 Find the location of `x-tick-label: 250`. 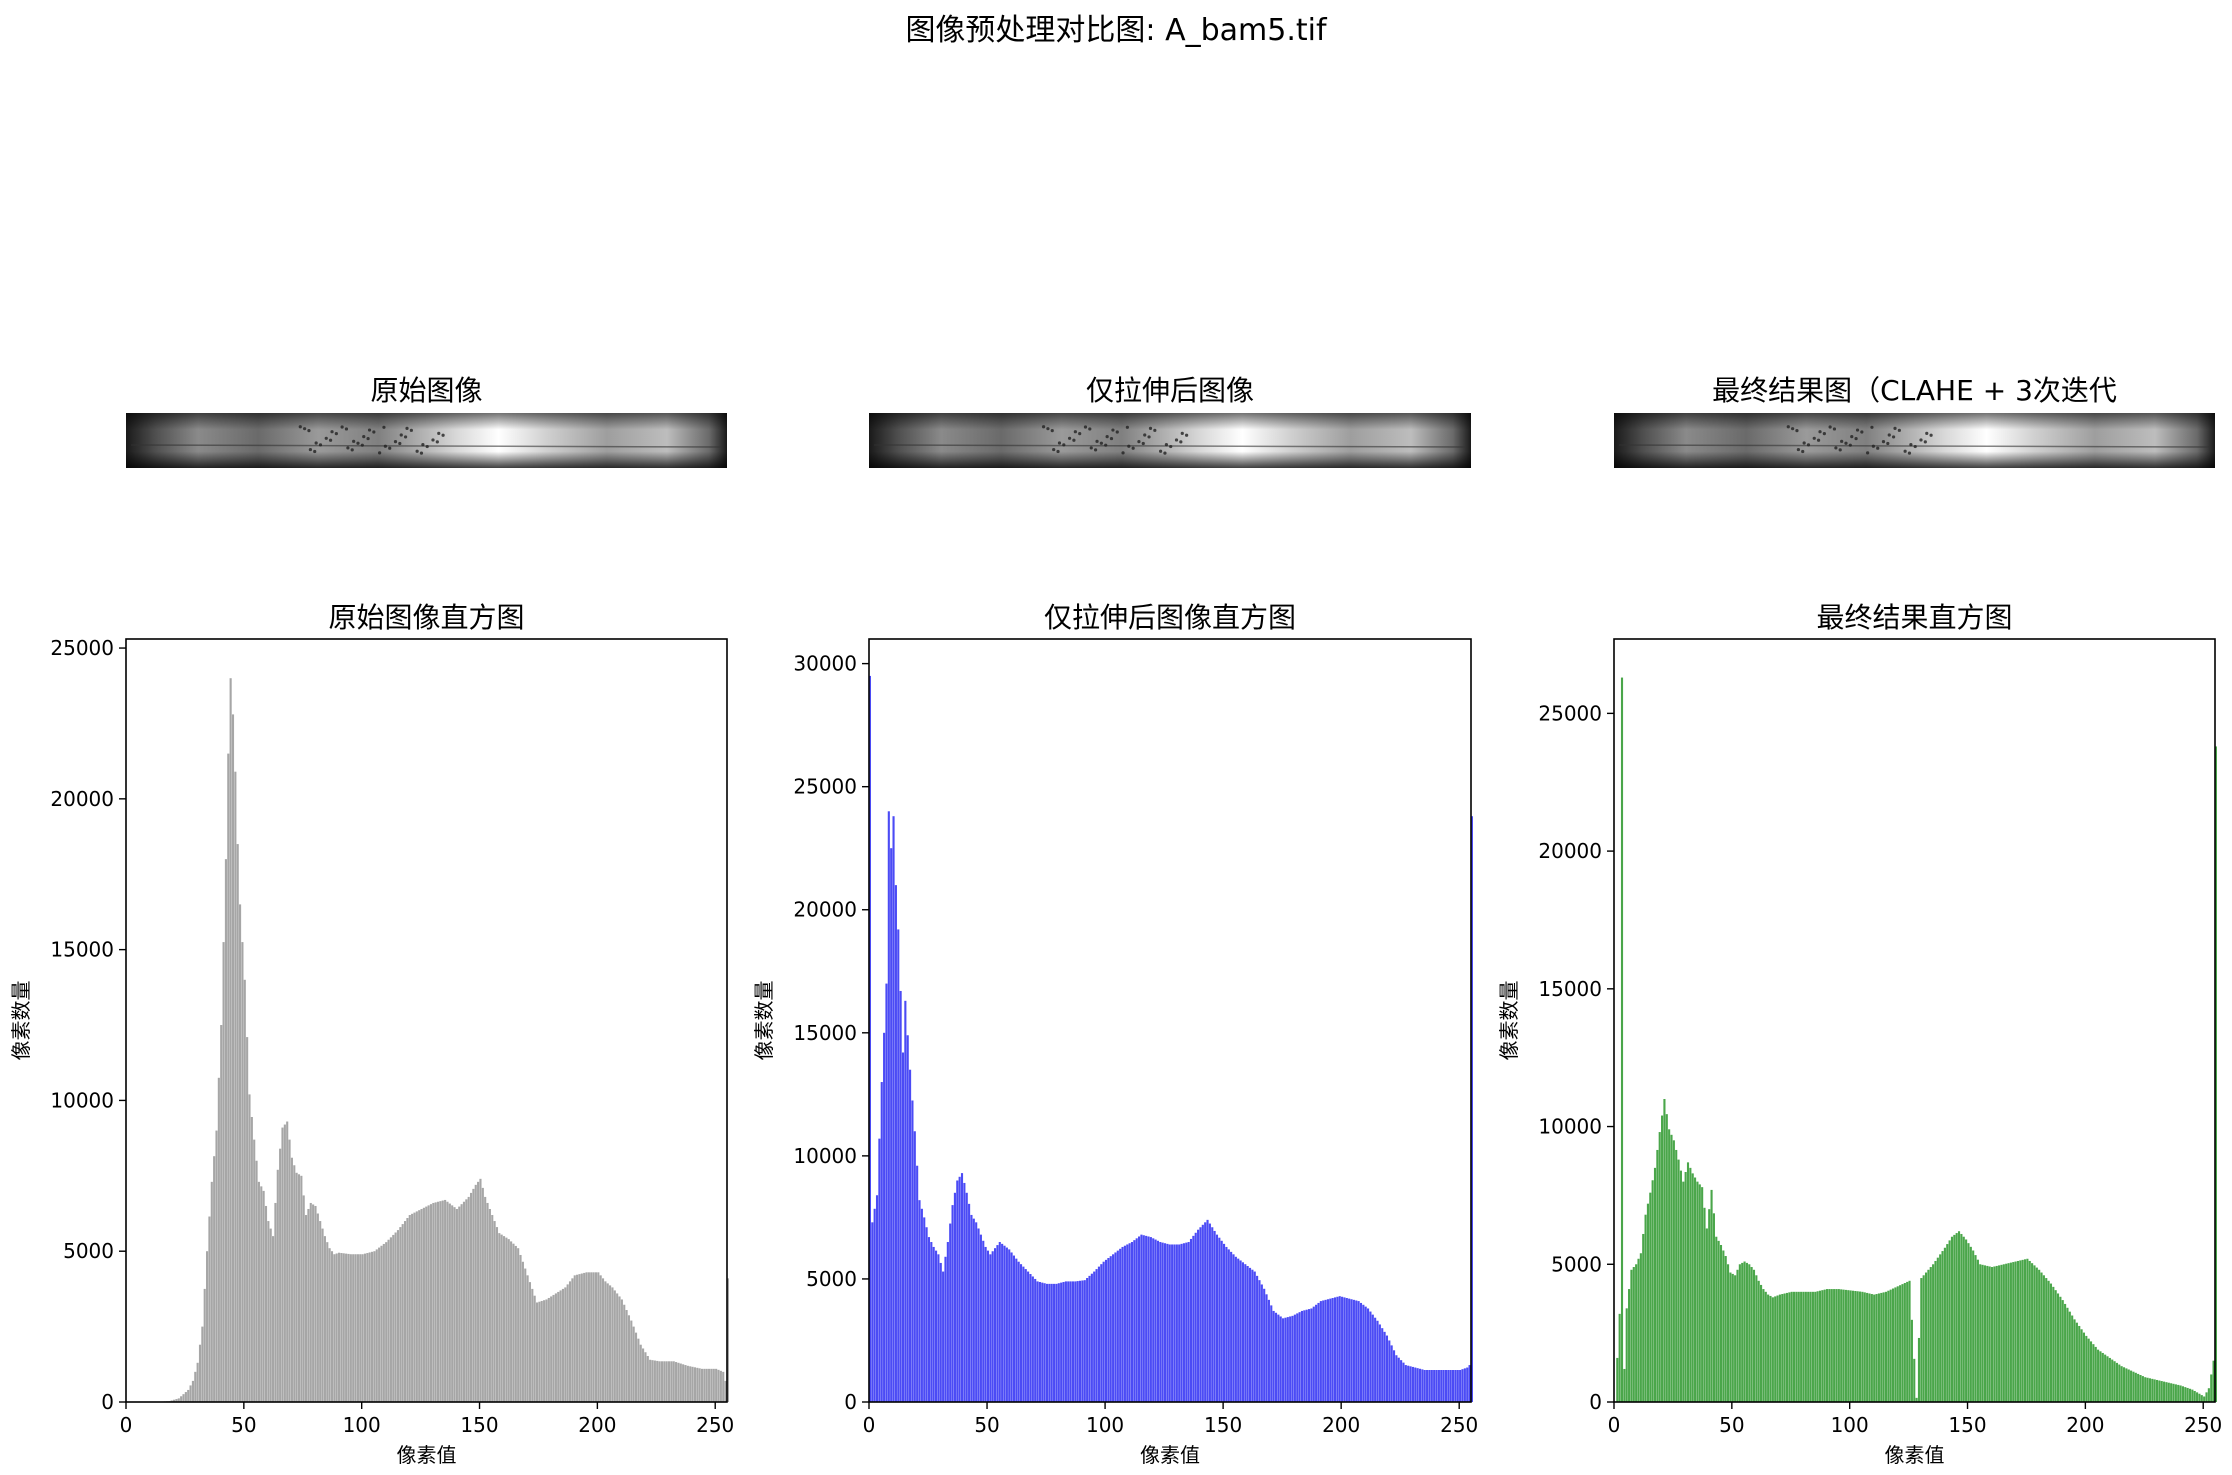

x-tick-label: 250 is located at coordinates (715, 1425).